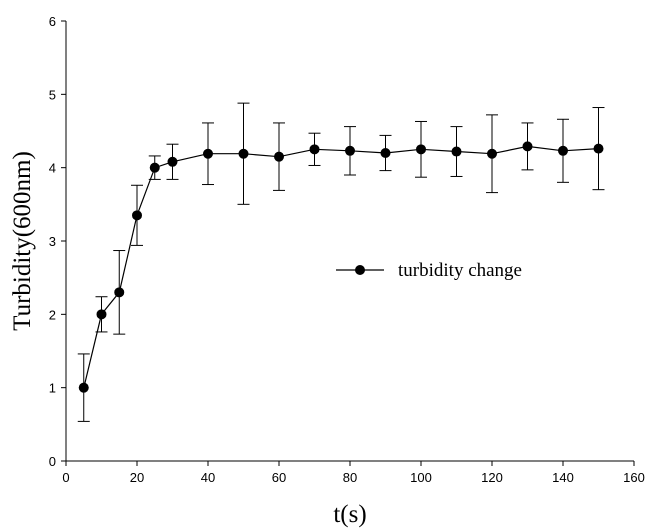 This screenshot has width=649, height=528. I want to click on x-tick-label: 0, so click(65, 477).